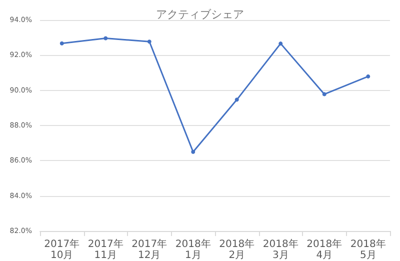 Image resolution: width=400 pixels, height=261 pixels. I want to click on x-tick-label: 2017年11月, so click(106, 249).